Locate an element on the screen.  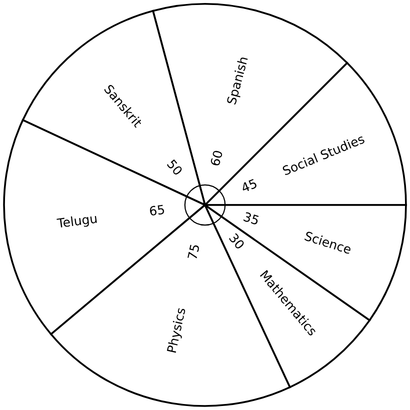
data-label: 35 is located at coordinates (251, 219).